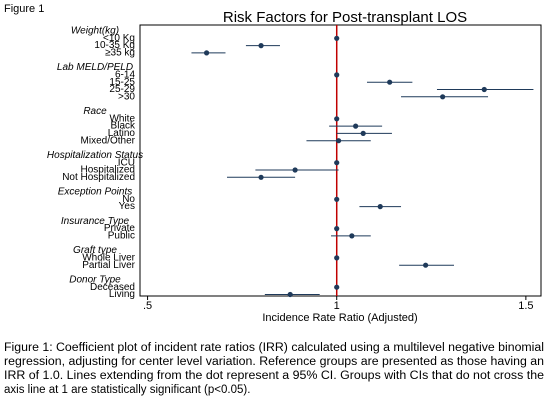 This screenshot has width=557, height=404. I want to click on row-label: White, so click(122, 118).